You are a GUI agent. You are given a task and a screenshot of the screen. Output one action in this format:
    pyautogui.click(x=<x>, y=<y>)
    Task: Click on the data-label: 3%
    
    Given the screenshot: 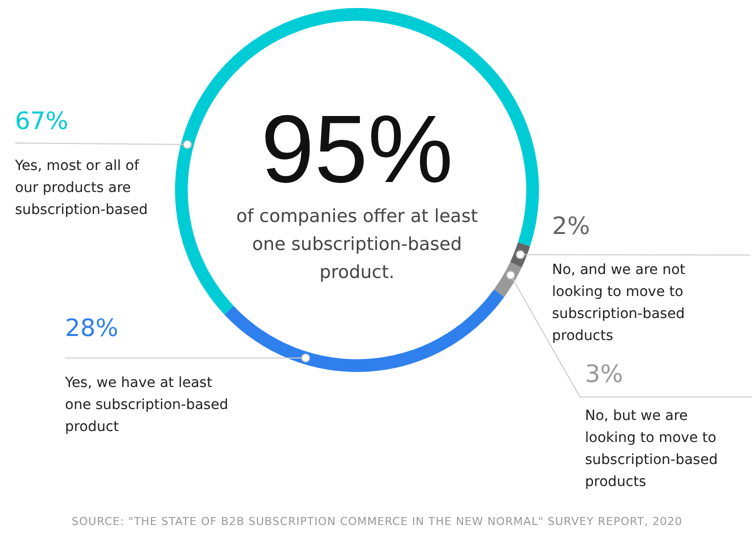 What is the action you would take?
    pyautogui.click(x=604, y=374)
    